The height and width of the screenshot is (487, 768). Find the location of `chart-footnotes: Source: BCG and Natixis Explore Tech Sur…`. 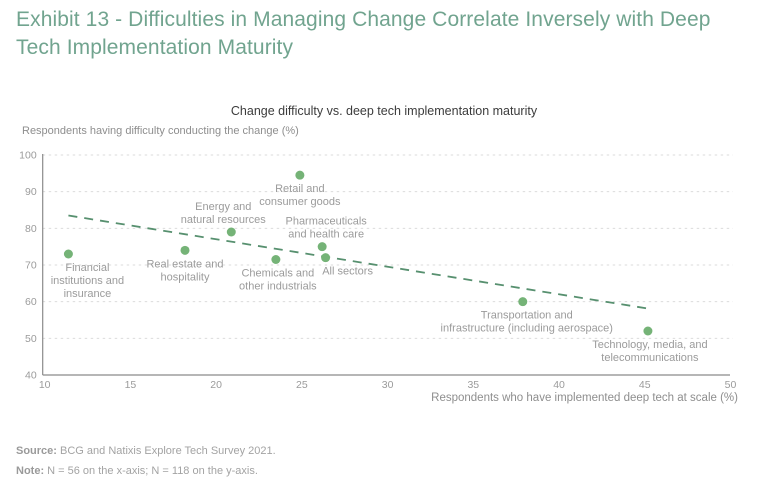

chart-footnotes: Source: BCG and Natixis Explore Tech Sur… is located at coordinates (146, 462).